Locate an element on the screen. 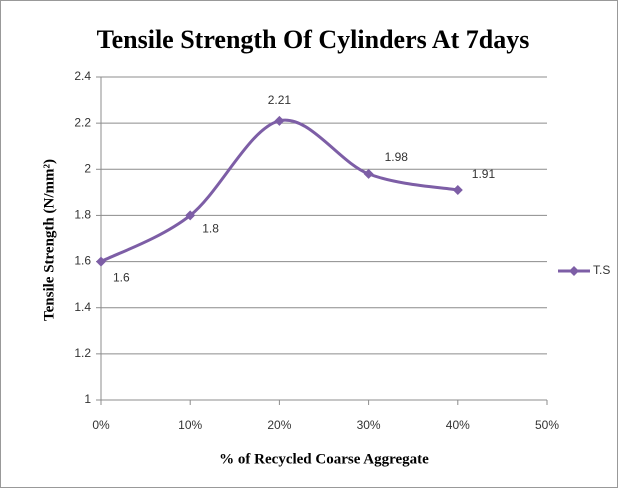  data-label: 2.21 is located at coordinates (280, 100).